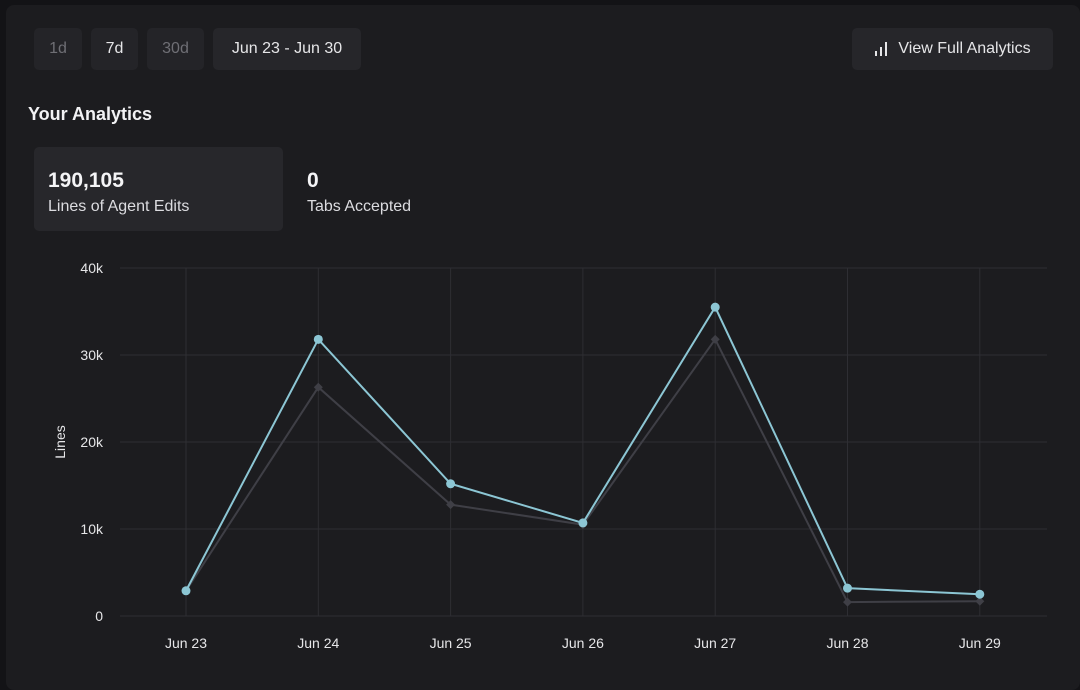  What do you see at coordinates (186, 643) in the screenshot?
I see `x-tick-label: Jun 23` at bounding box center [186, 643].